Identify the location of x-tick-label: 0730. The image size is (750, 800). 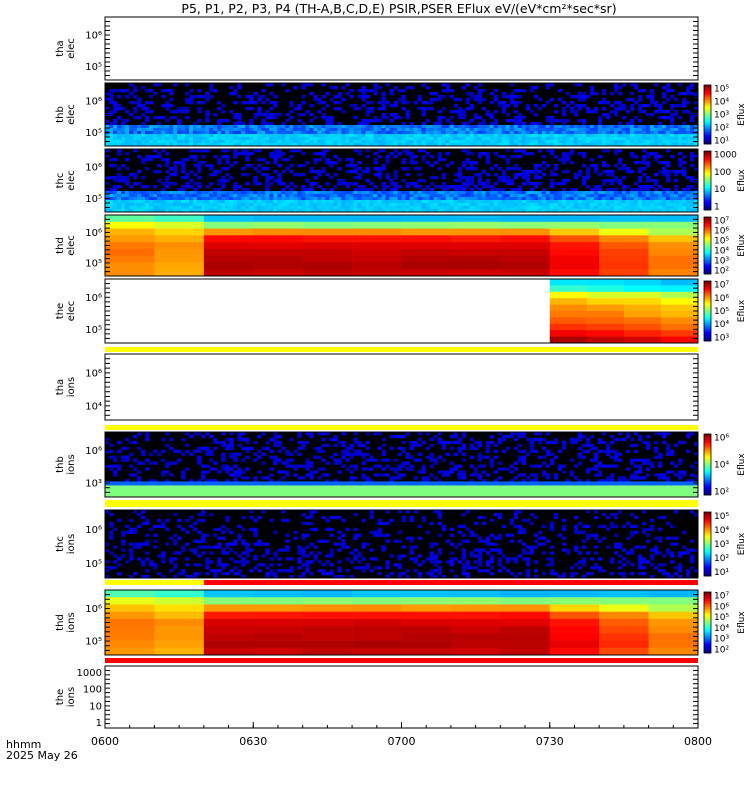
(550, 741).